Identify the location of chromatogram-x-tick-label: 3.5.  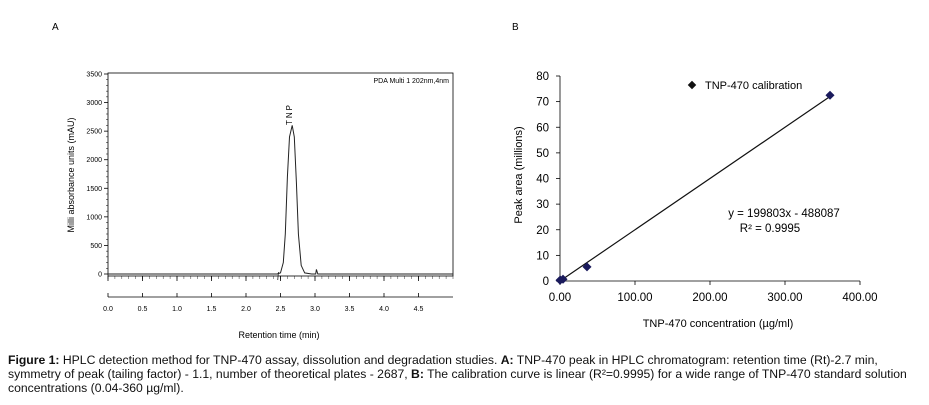
(350, 309).